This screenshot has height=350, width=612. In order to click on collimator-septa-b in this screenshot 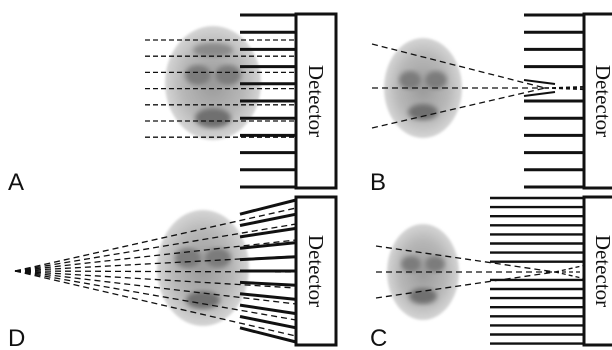, I will do `click(553, 101)`.